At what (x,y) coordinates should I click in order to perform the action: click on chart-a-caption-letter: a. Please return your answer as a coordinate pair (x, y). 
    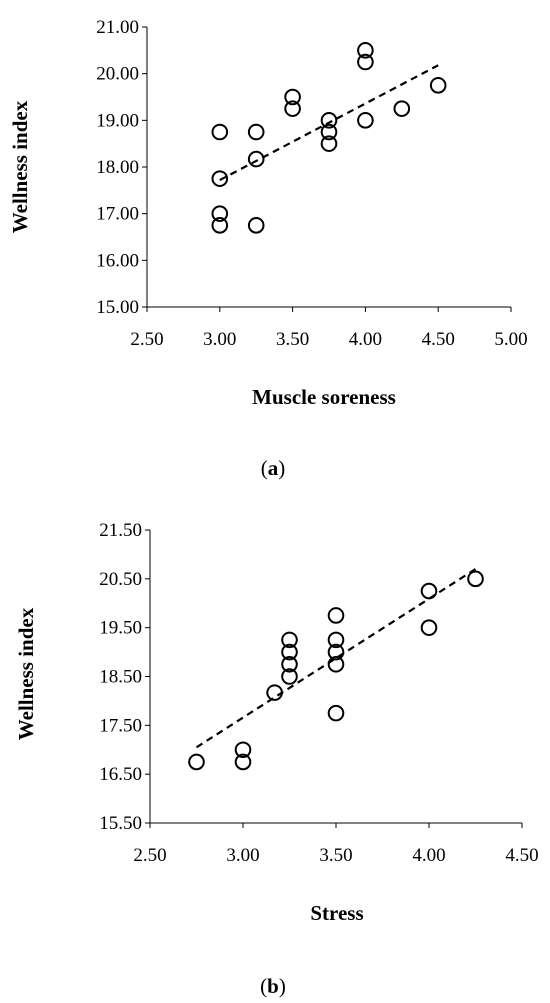
    Looking at the image, I should click on (273, 468).